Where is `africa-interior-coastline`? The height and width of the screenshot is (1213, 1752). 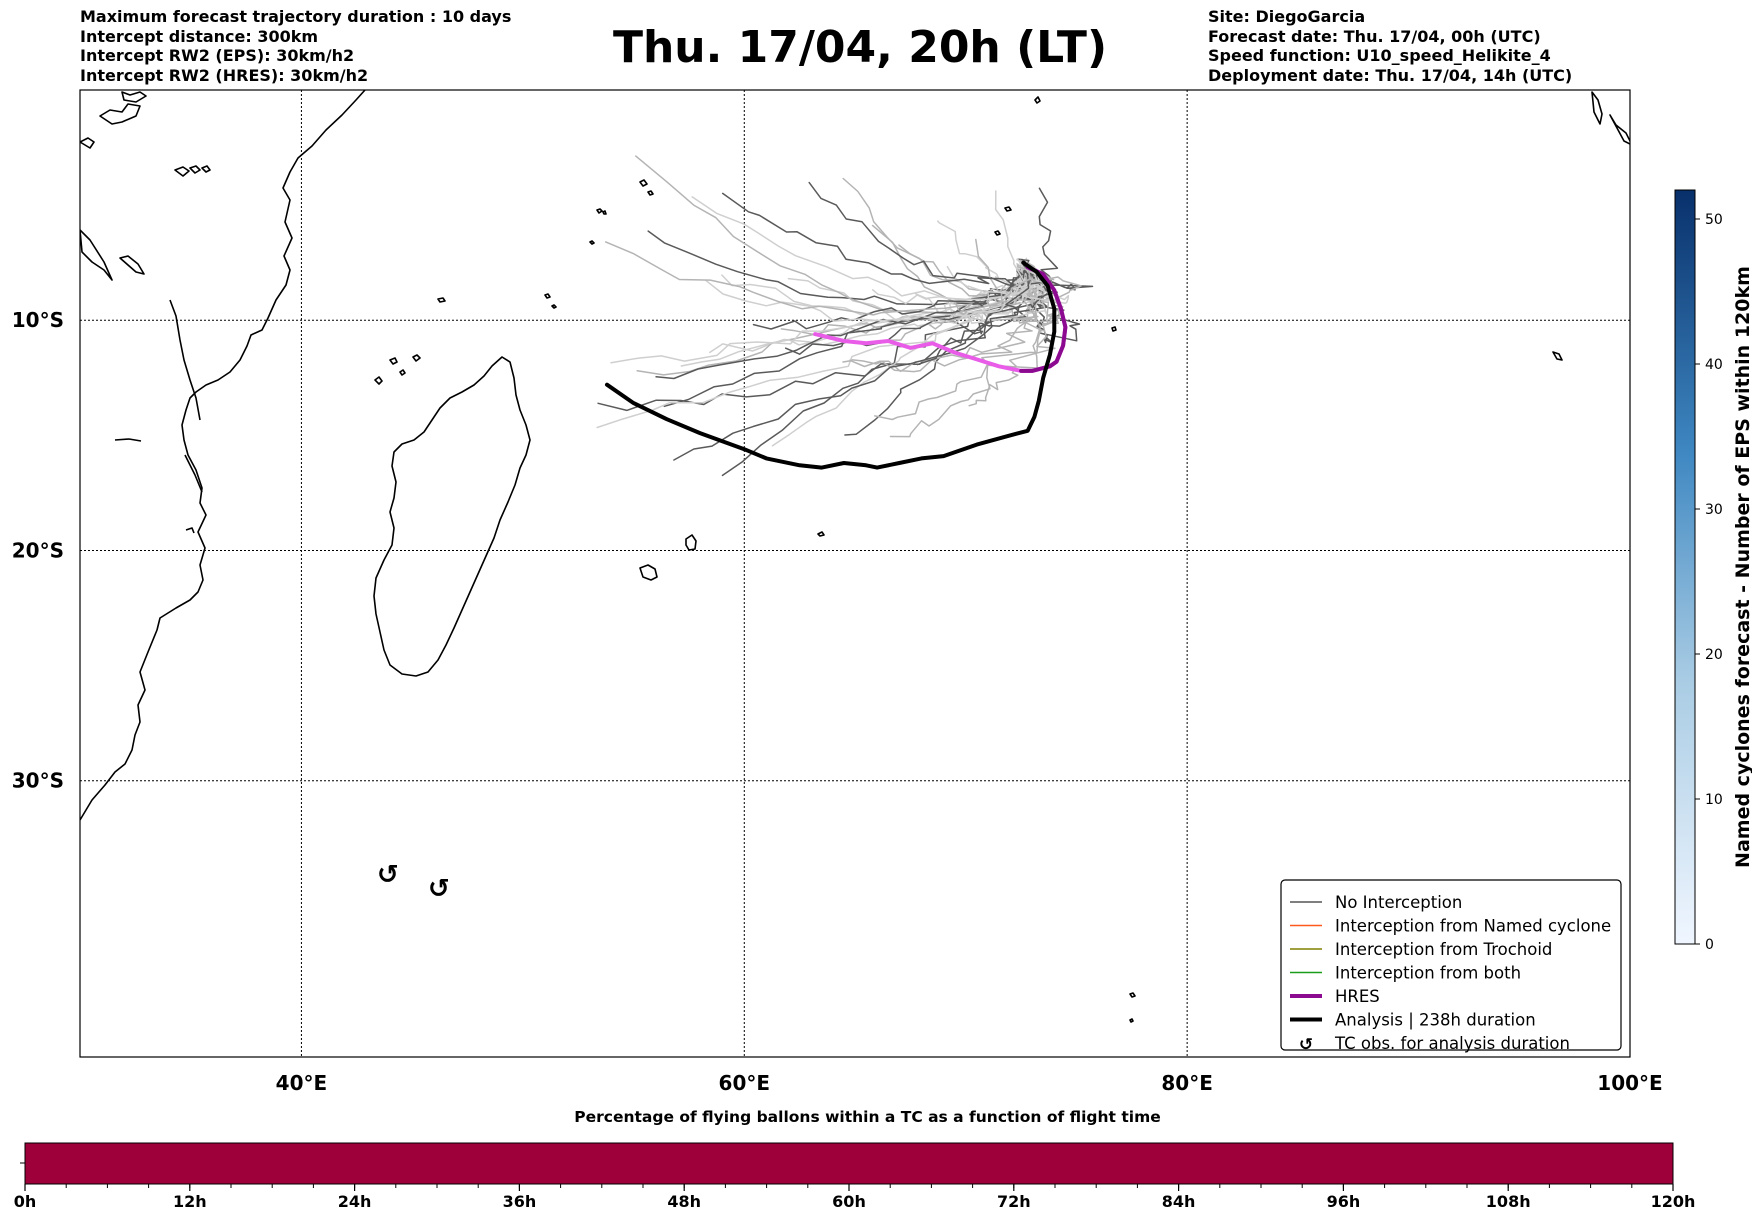
africa-interior-coastline is located at coordinates (158, 416).